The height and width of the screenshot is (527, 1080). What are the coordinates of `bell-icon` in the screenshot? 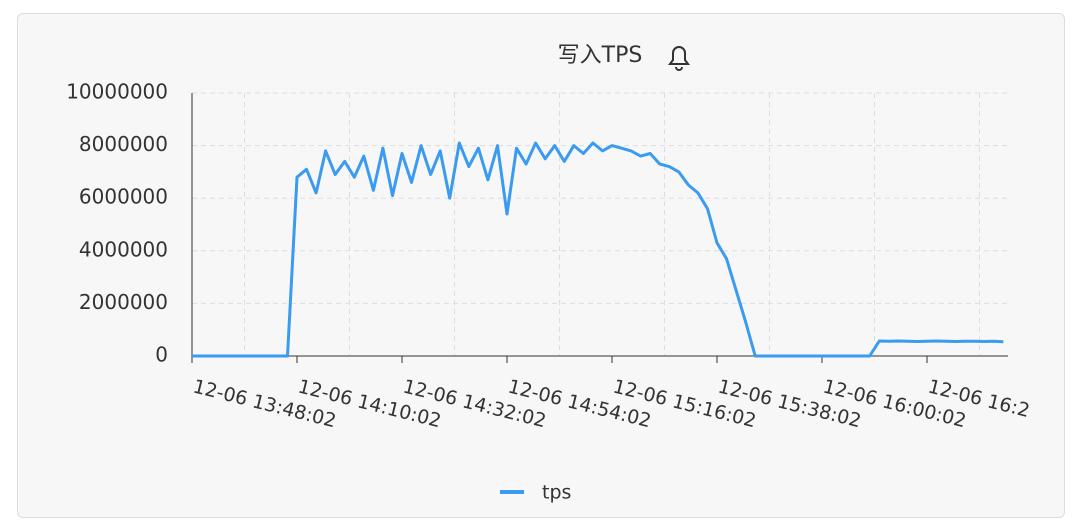 It's located at (679, 58).